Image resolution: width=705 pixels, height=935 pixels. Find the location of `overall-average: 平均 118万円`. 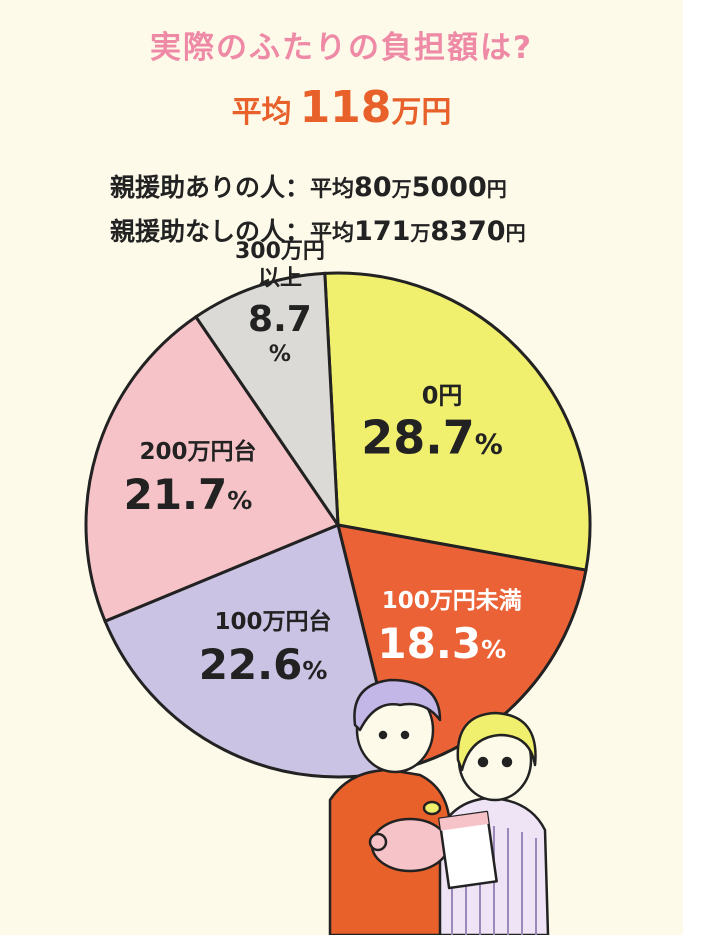

overall-average: 平均 118万円 is located at coordinates (341, 107).